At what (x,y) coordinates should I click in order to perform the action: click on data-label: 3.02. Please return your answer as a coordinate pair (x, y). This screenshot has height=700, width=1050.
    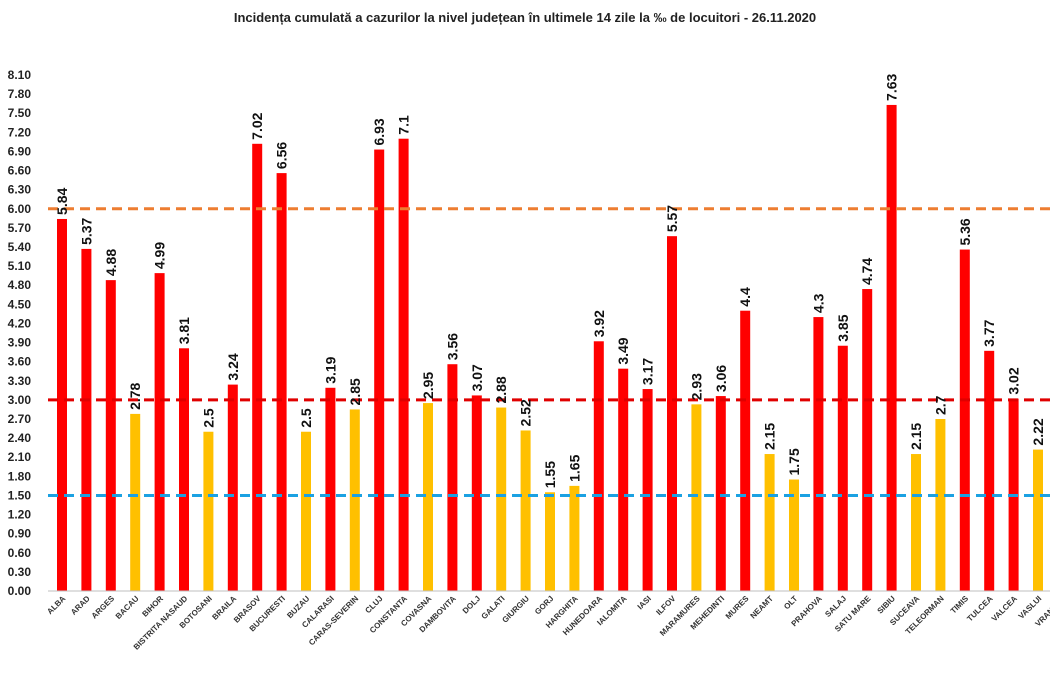
    Looking at the image, I should click on (1014, 380).